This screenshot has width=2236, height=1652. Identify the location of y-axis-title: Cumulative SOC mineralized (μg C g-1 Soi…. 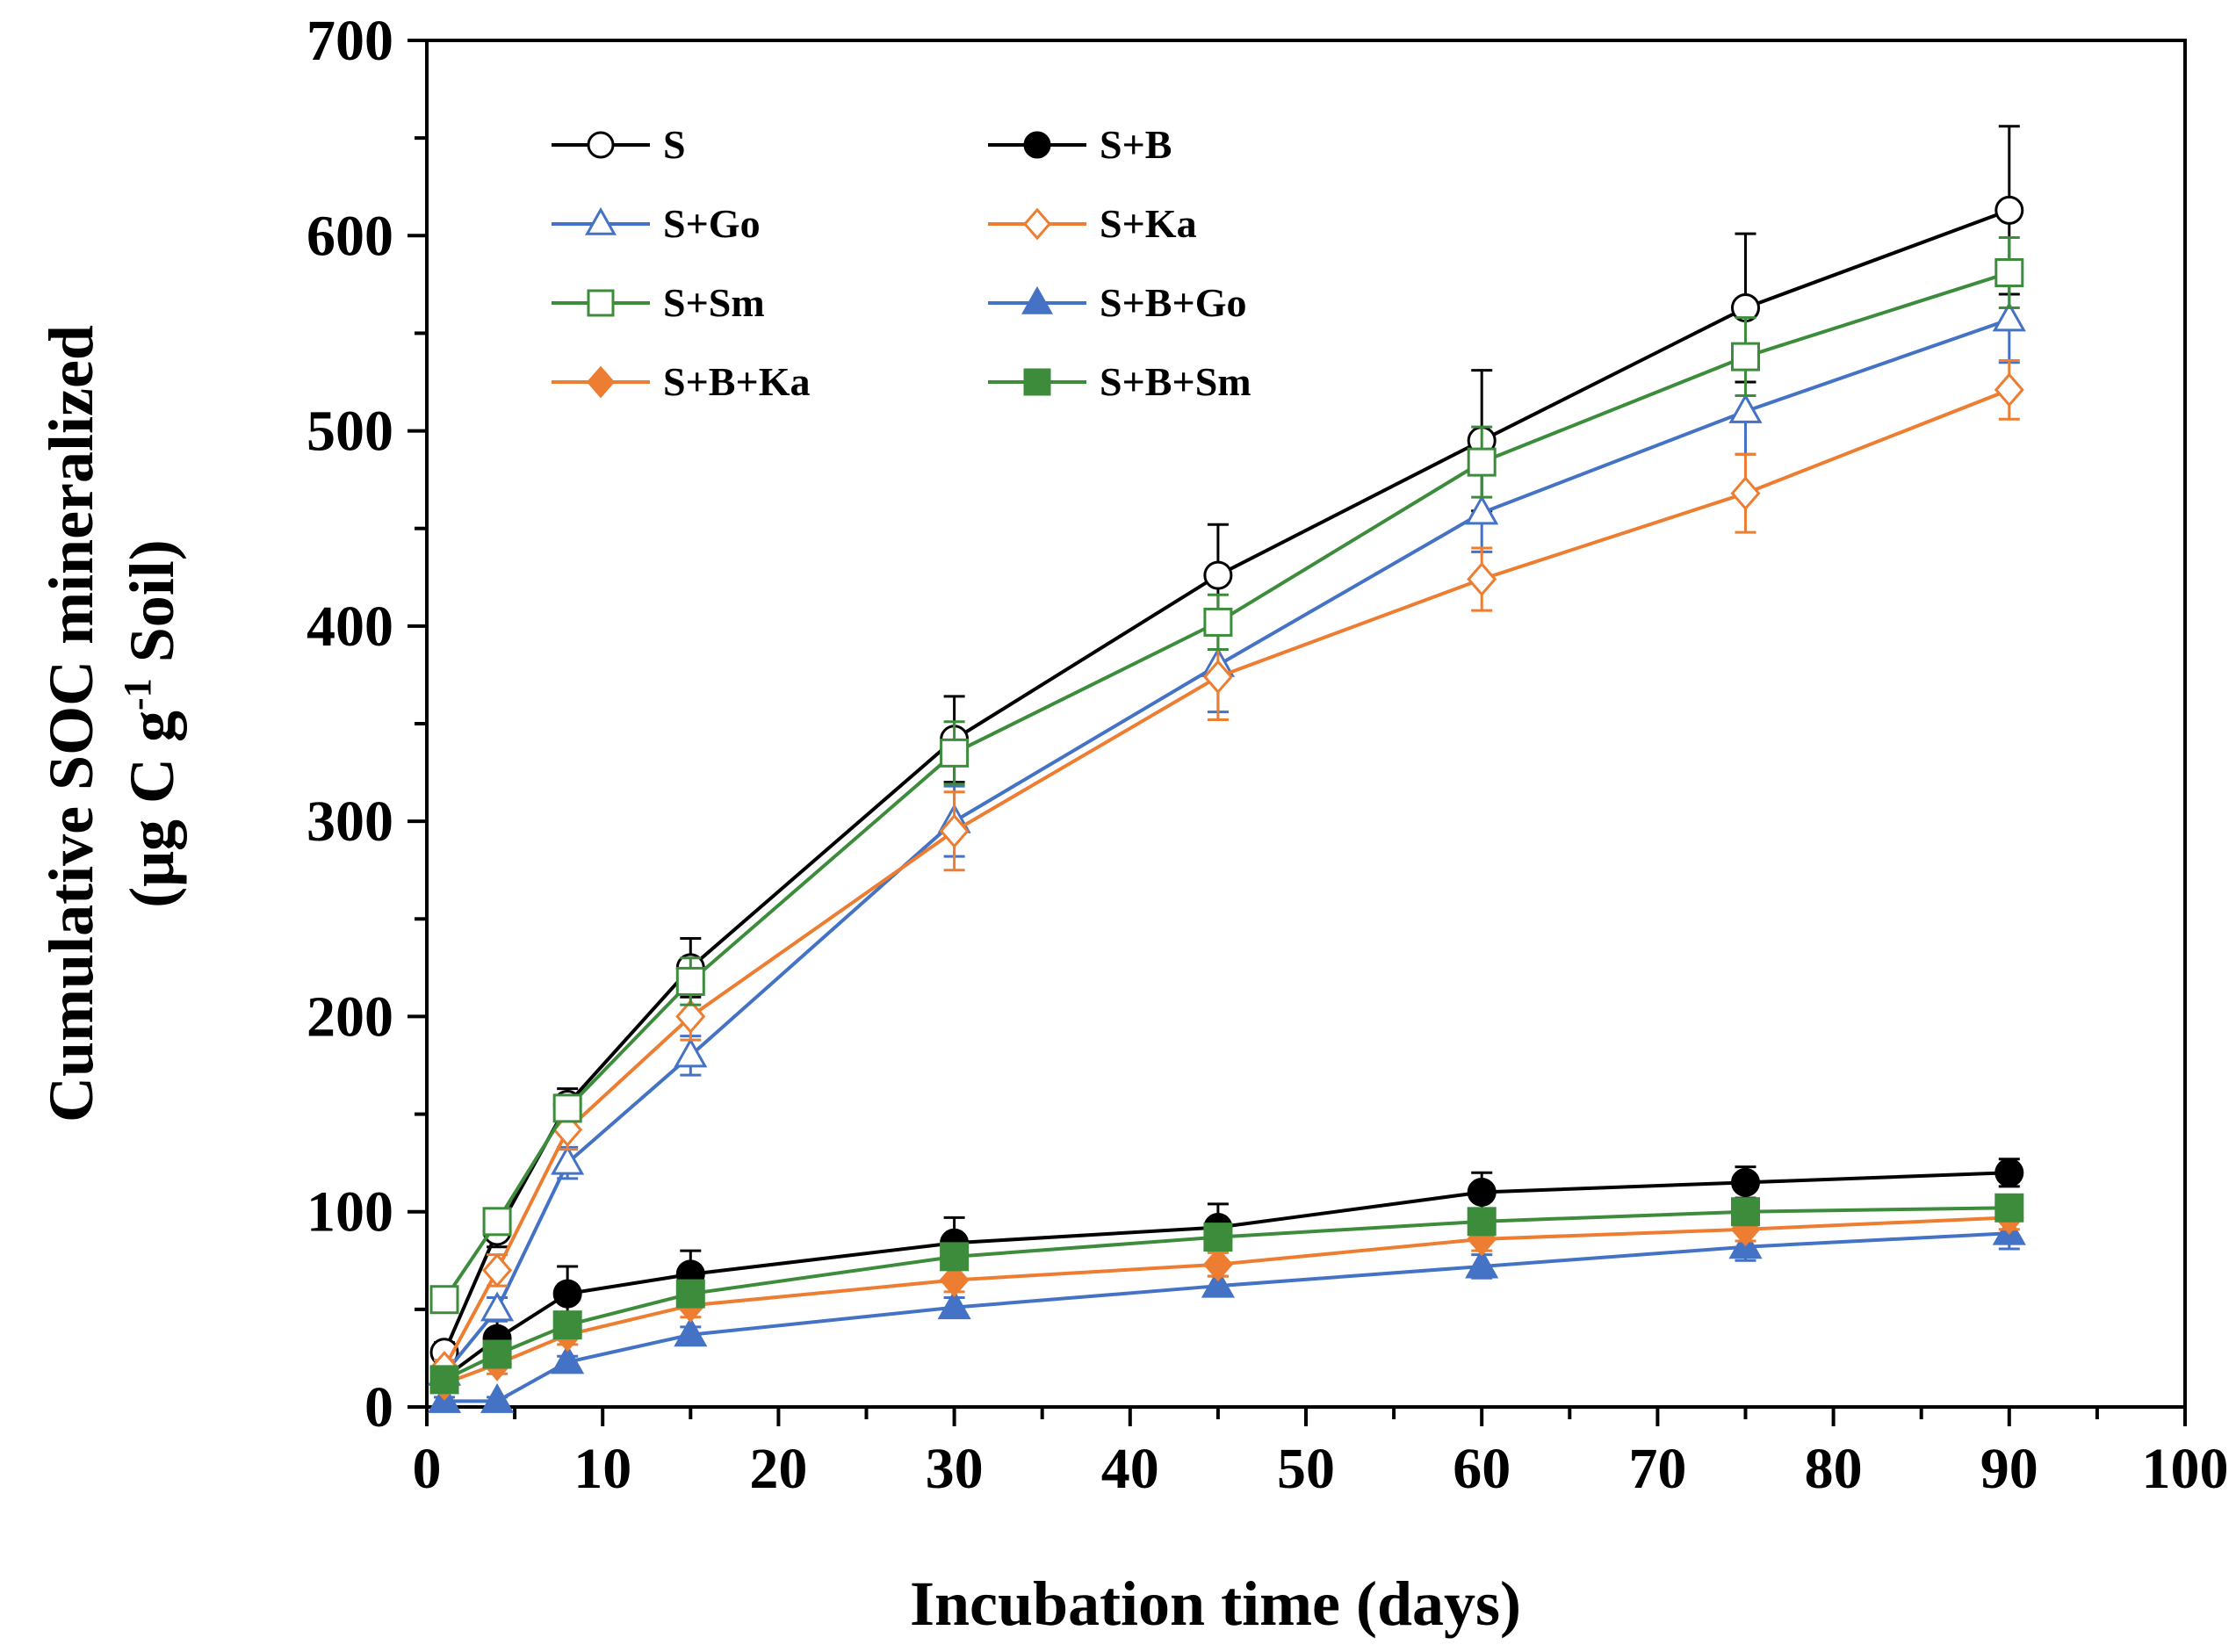
(112, 723).